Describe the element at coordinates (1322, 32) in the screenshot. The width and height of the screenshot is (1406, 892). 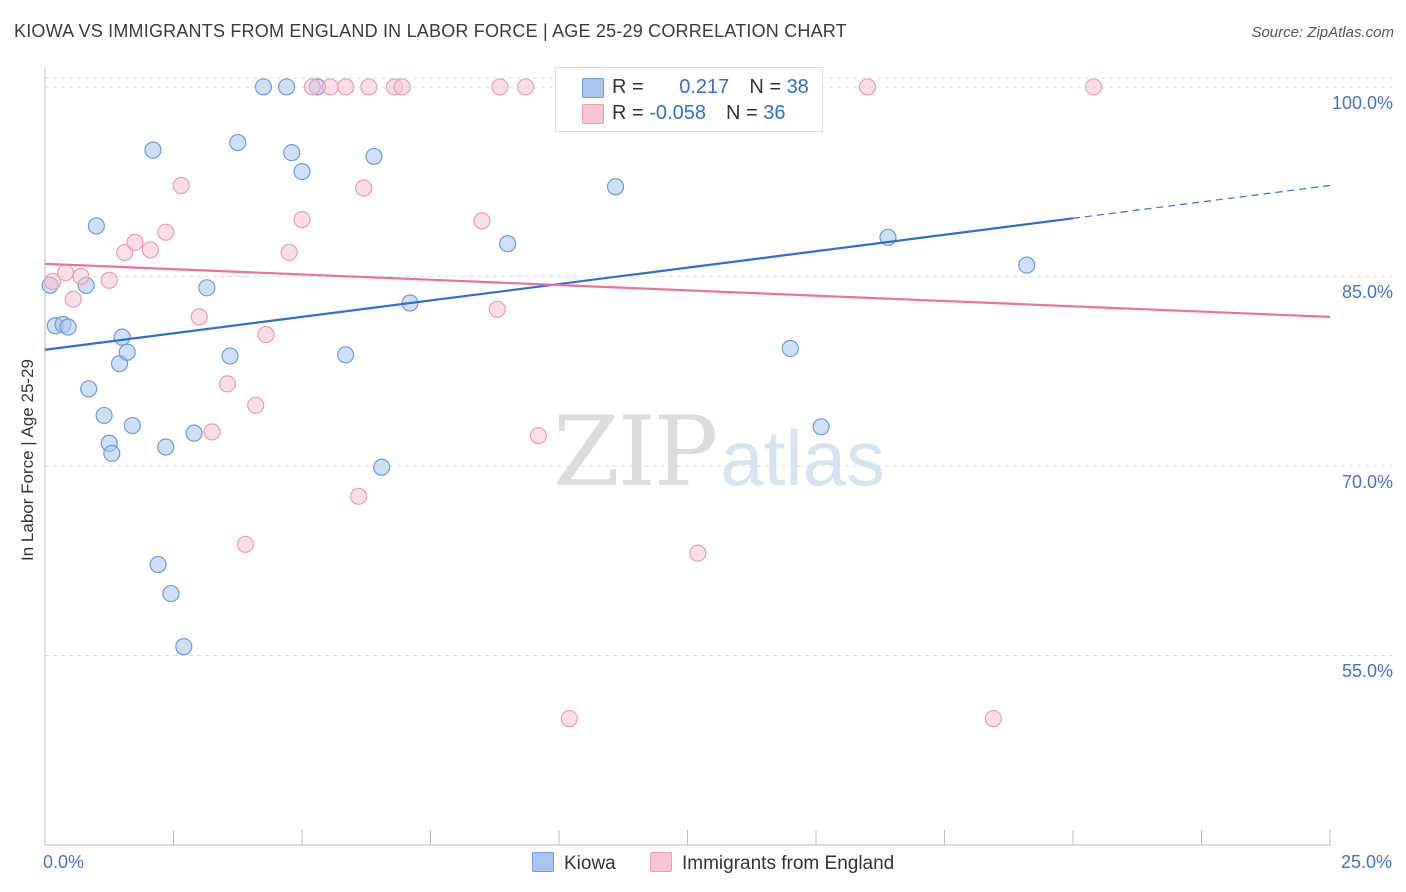
I see `source-credit: Source: ZipAtlas.com` at that location.